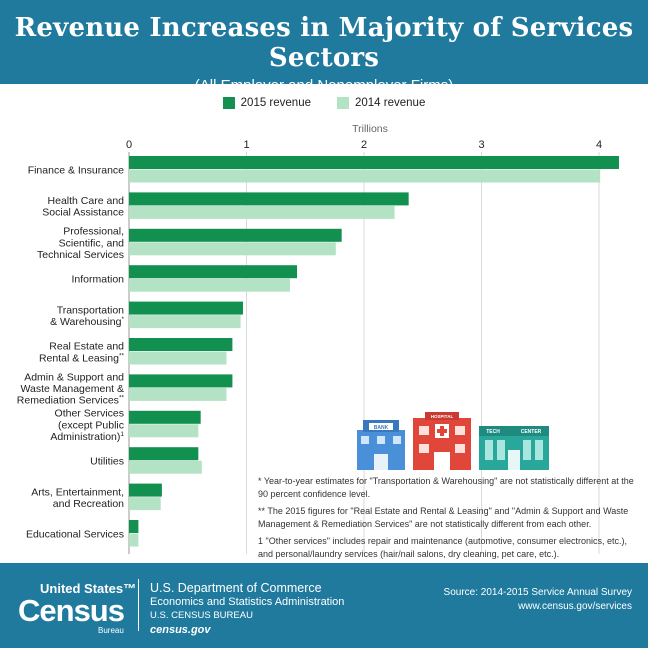  I want to click on x-tick-label: 3, so click(481, 145).